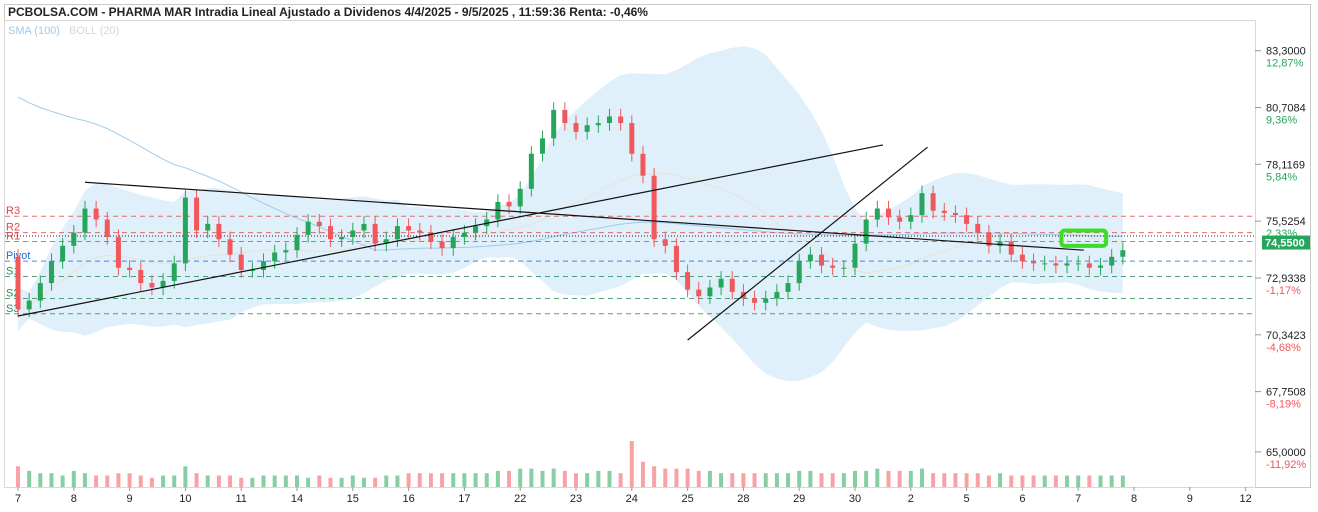  What do you see at coordinates (1286, 279) in the screenshot?
I see `y-tick-price: 72,9338` at bounding box center [1286, 279].